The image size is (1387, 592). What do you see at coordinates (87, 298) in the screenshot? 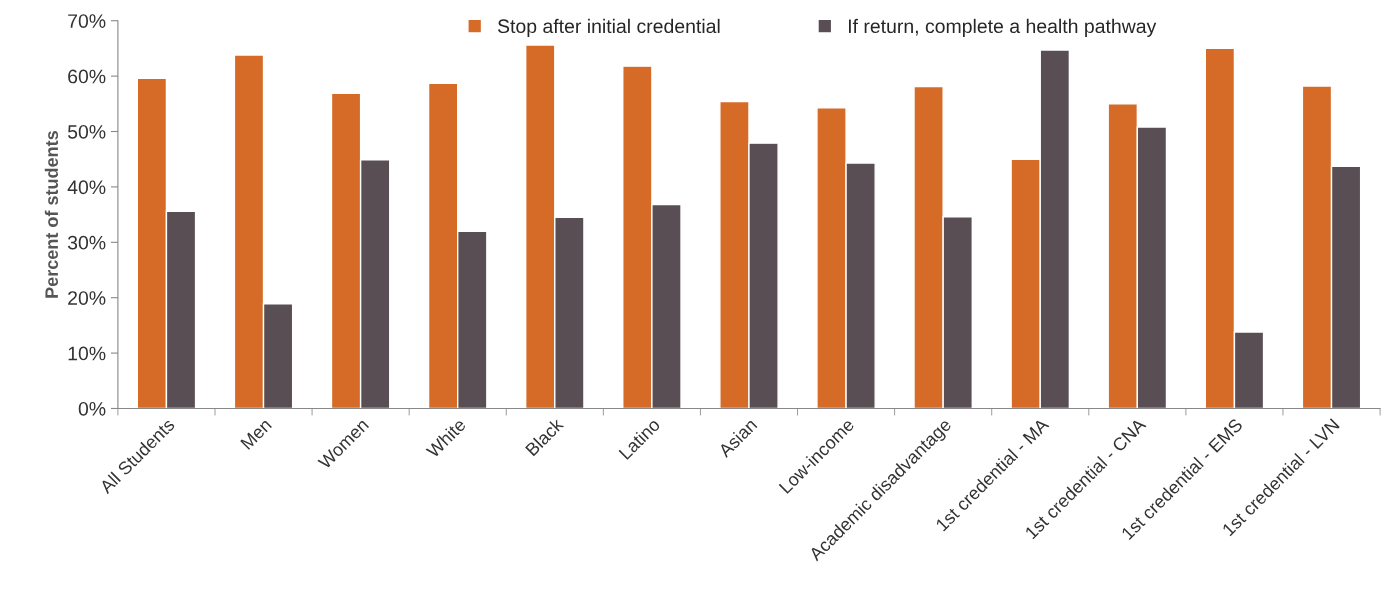
I see `y-tick-label: 20%` at bounding box center [87, 298].